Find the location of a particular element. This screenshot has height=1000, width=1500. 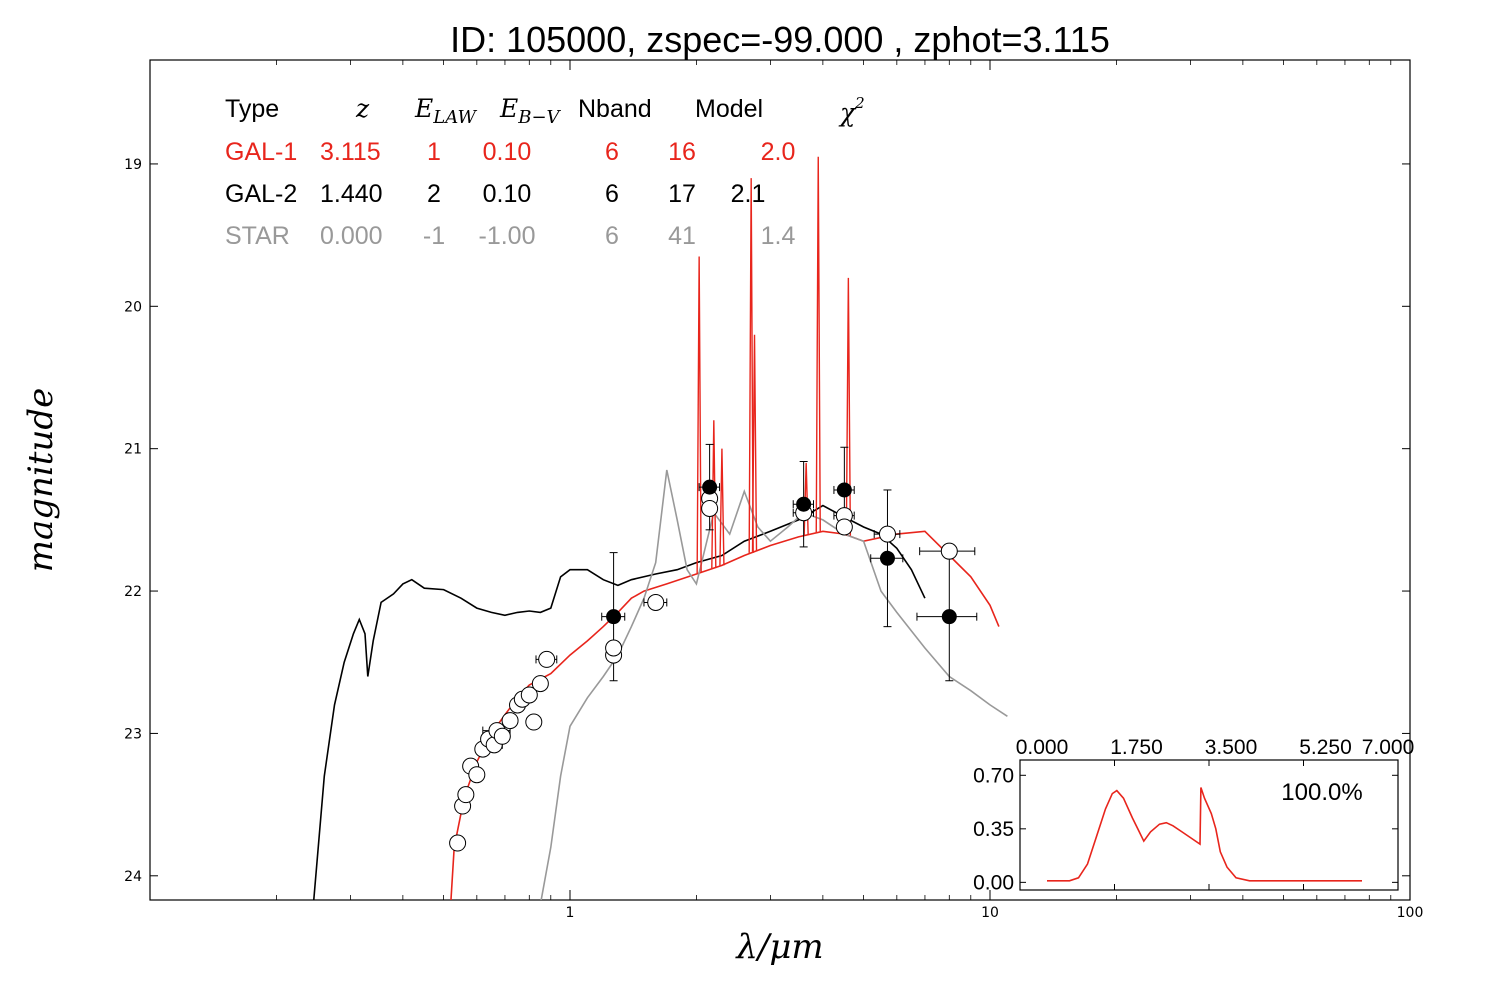

y-tick-label: 20 is located at coordinates (133, 307).